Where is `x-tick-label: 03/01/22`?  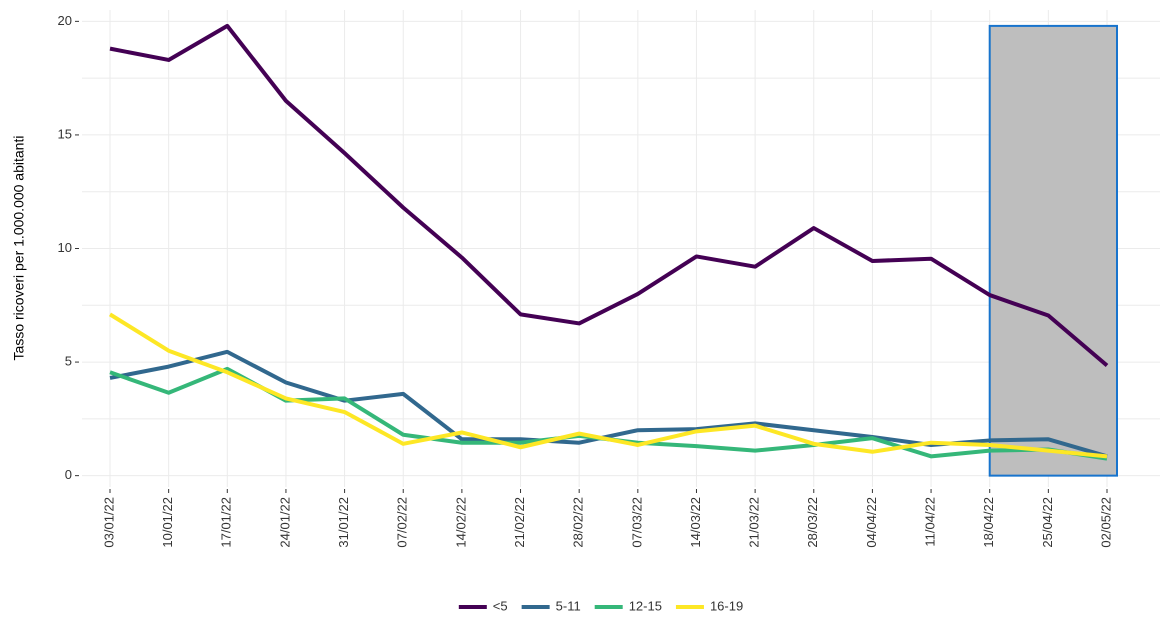
x-tick-label: 03/01/22 is located at coordinates (108, 522).